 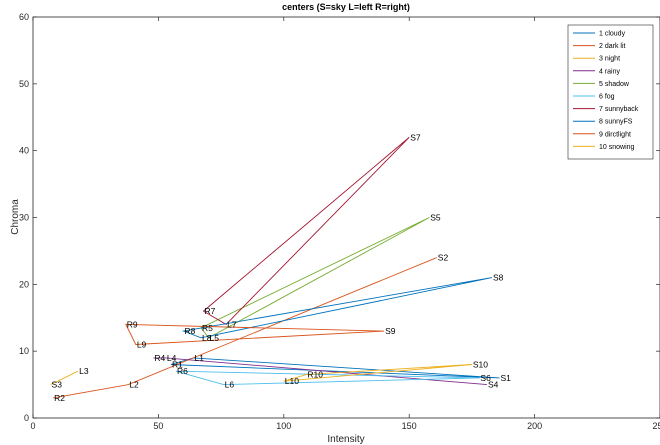 I want to click on x-tick-label: 50, so click(x=158, y=426).